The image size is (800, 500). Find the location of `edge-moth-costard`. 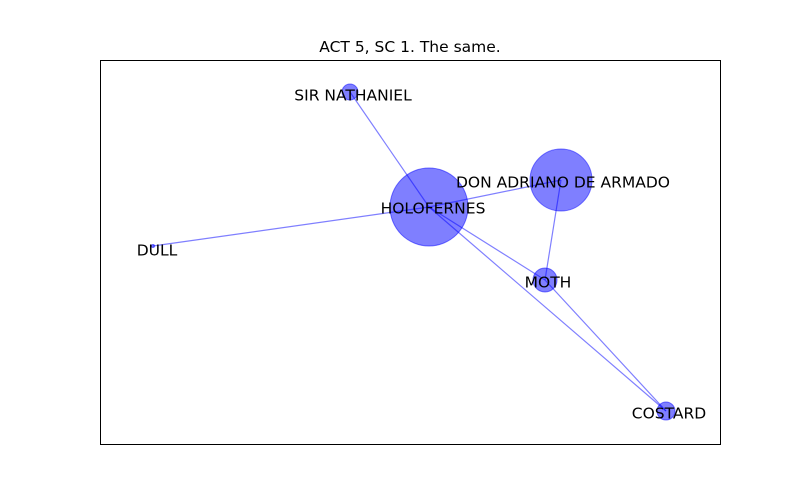

edge-moth-costard is located at coordinates (605, 345).